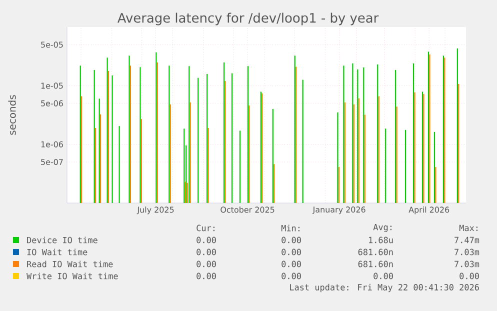 This screenshot has height=311, width=497. I want to click on y-axis-title: seconds, so click(12, 115).